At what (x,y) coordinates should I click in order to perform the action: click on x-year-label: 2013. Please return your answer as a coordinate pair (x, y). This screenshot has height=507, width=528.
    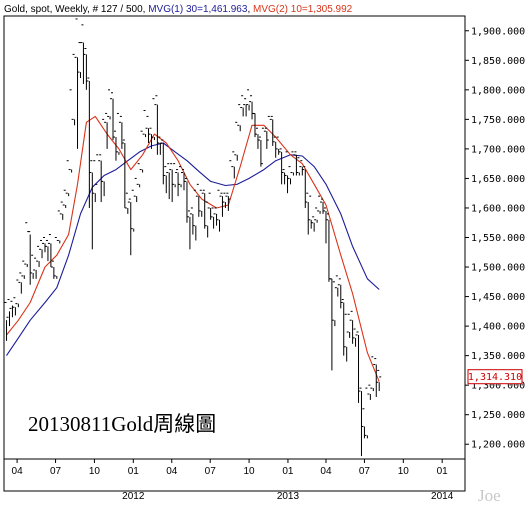
    Looking at the image, I should click on (288, 496).